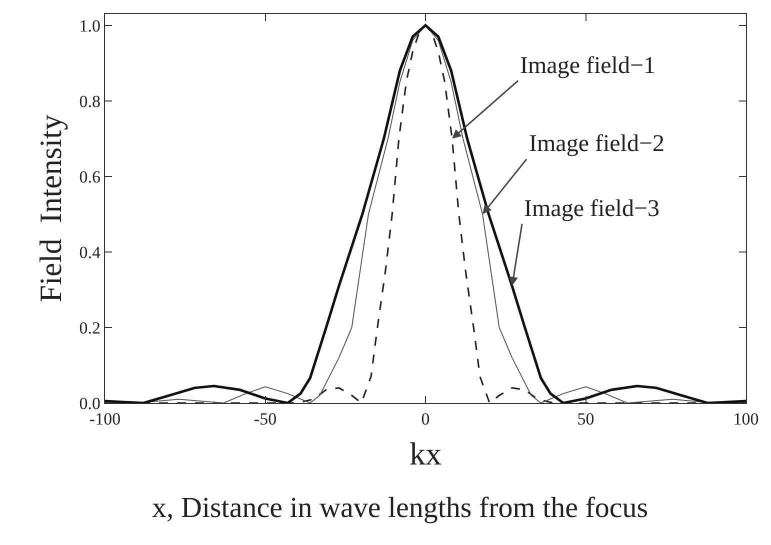  I want to click on annotation: Image field−1, so click(588, 66).